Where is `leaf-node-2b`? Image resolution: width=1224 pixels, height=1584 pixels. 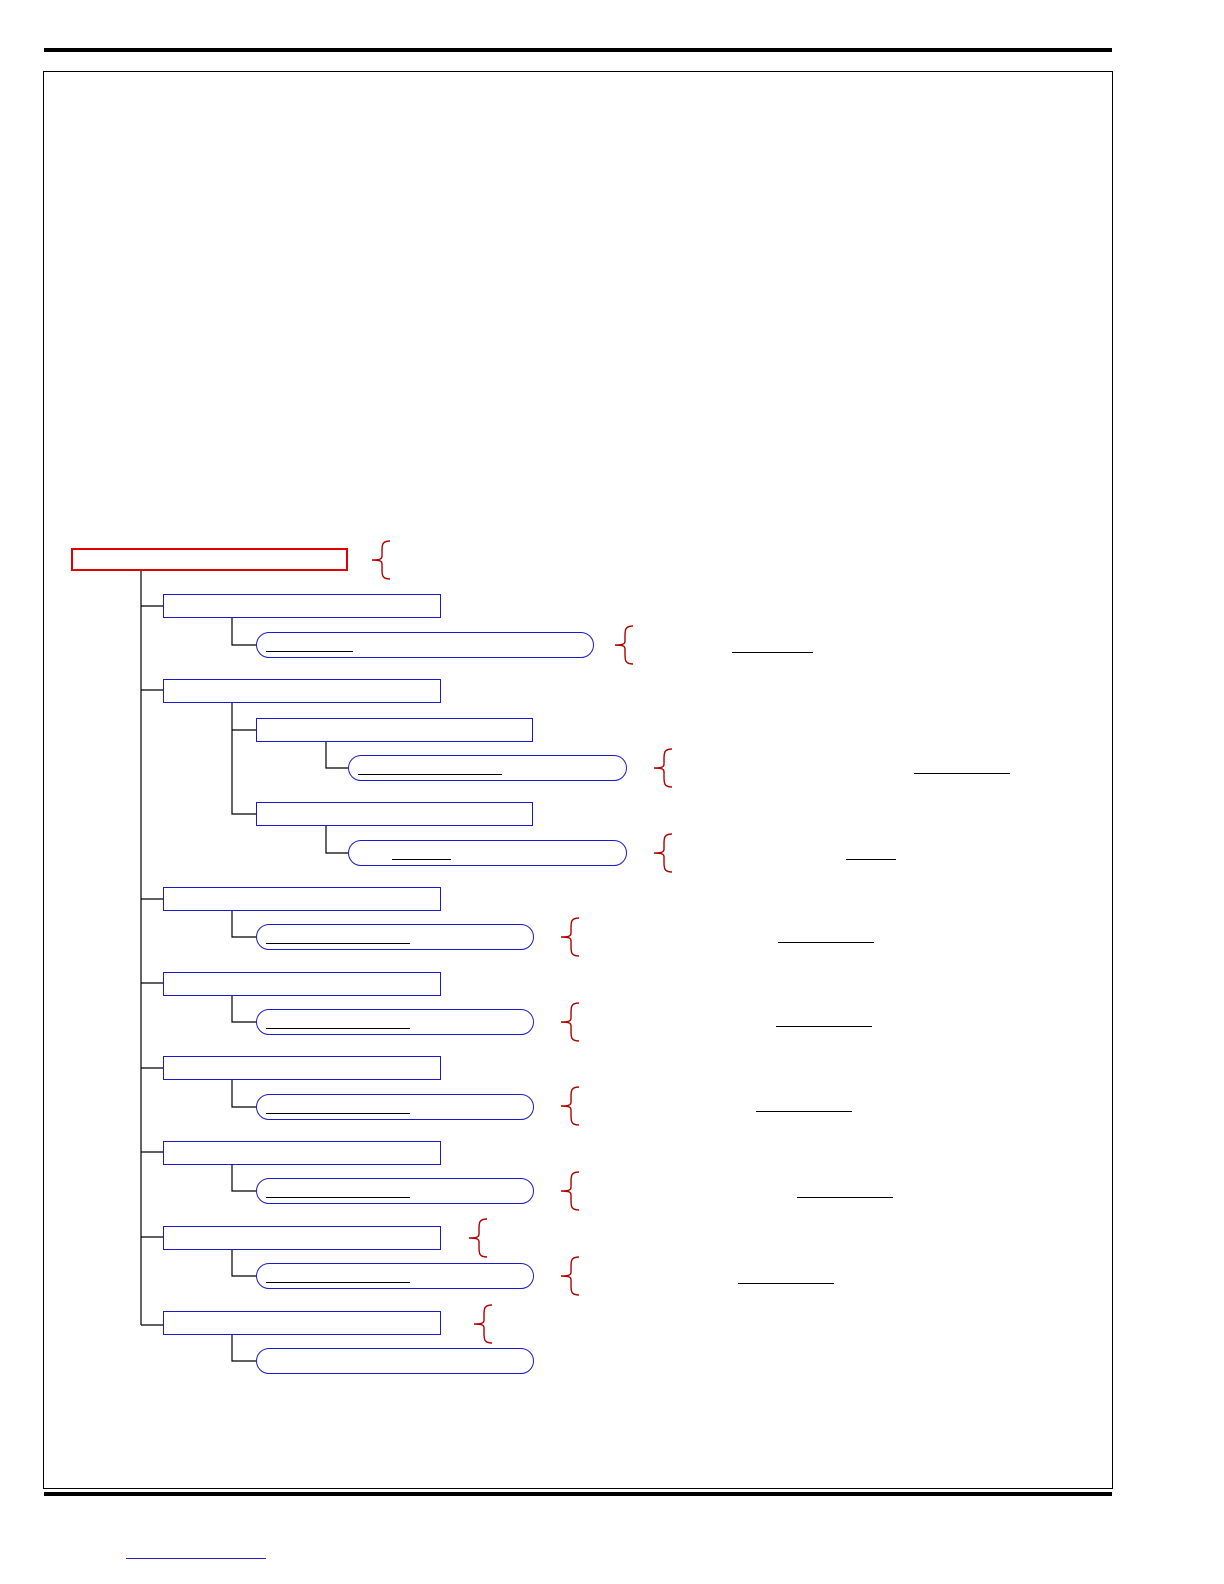
leaf-node-2b is located at coordinates (487, 853).